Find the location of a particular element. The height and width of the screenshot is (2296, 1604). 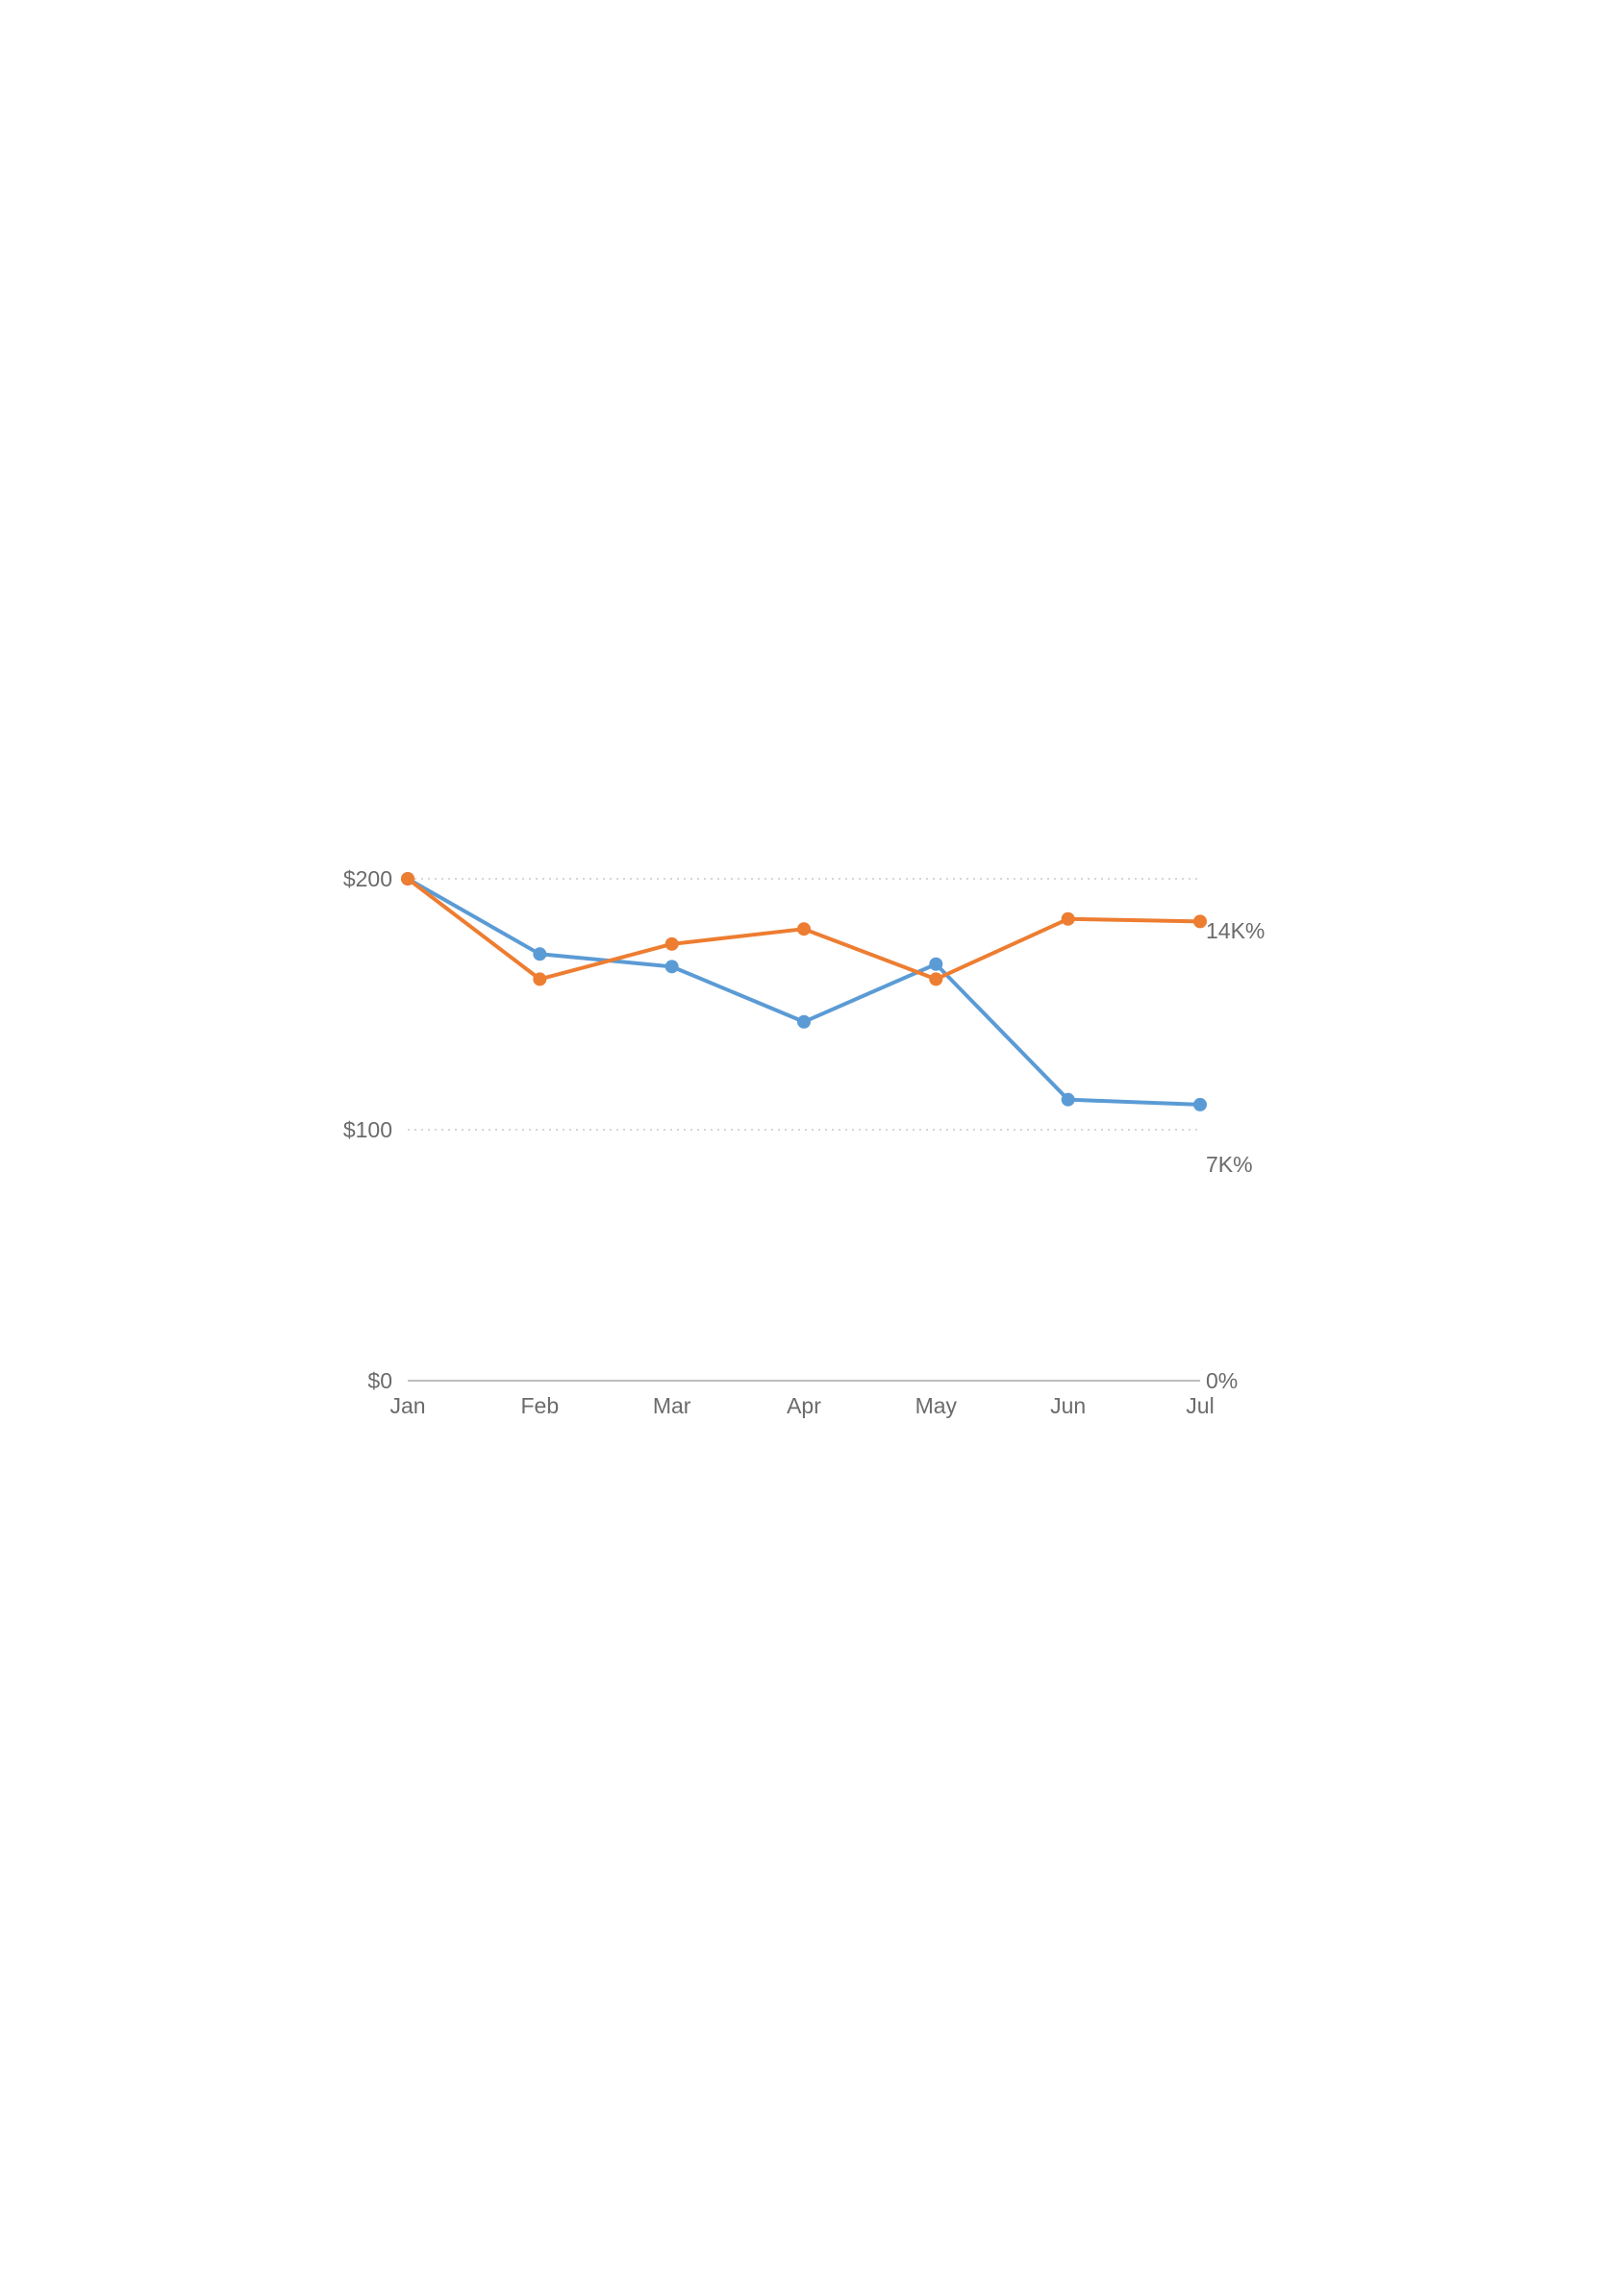

series-lines is located at coordinates (804, 991).